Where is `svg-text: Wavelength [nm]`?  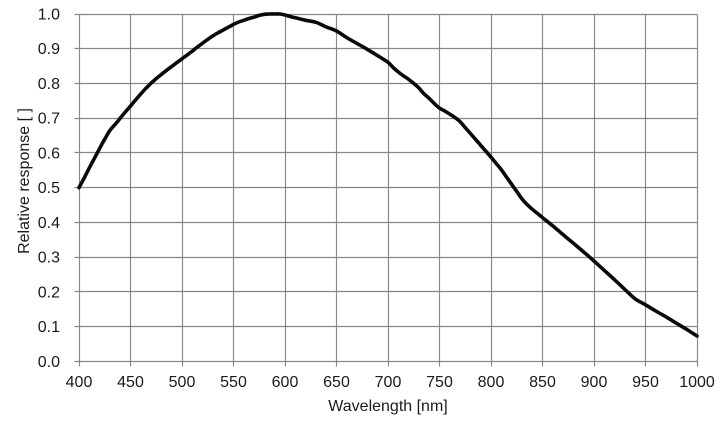
svg-text: Wavelength [nm] is located at coordinates (387, 406).